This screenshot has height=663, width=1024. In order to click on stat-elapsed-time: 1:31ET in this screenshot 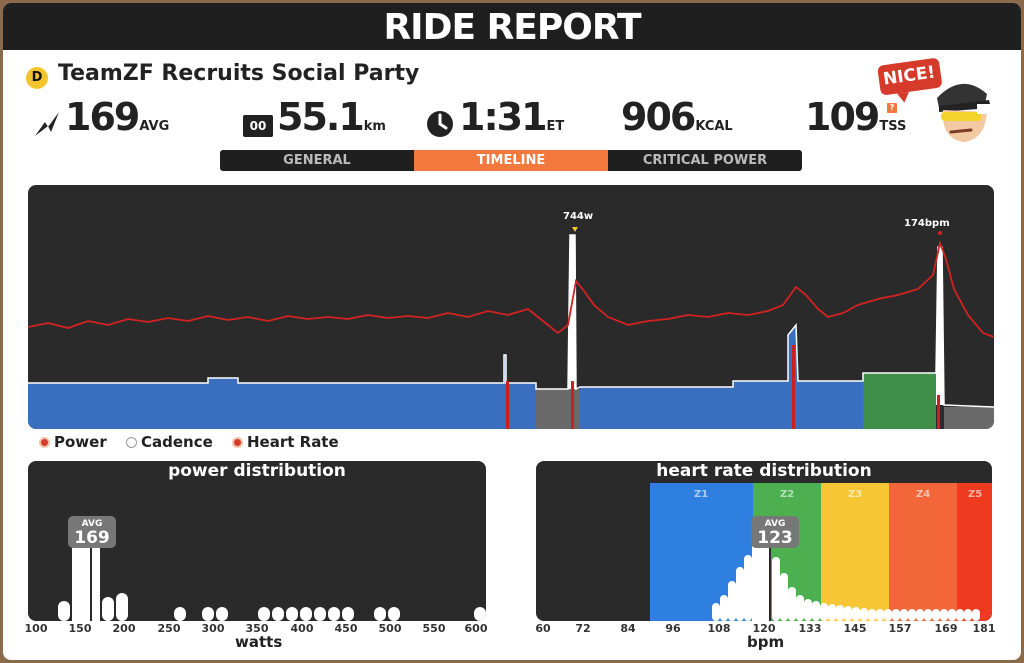, I will do `click(494, 117)`.